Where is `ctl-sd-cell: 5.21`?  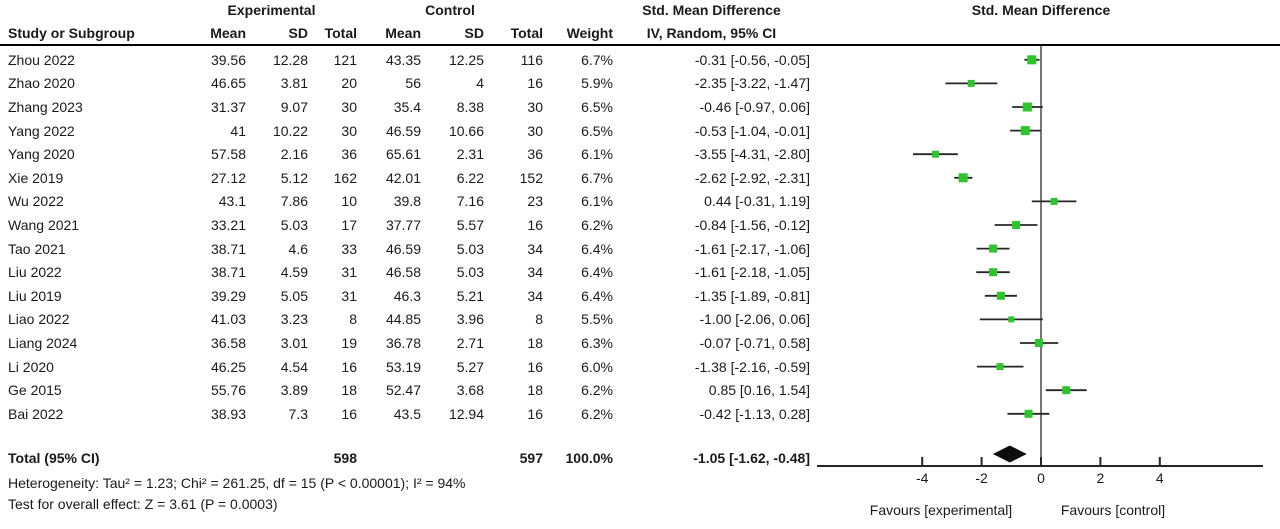 ctl-sd-cell: 5.21 is located at coordinates (470, 295).